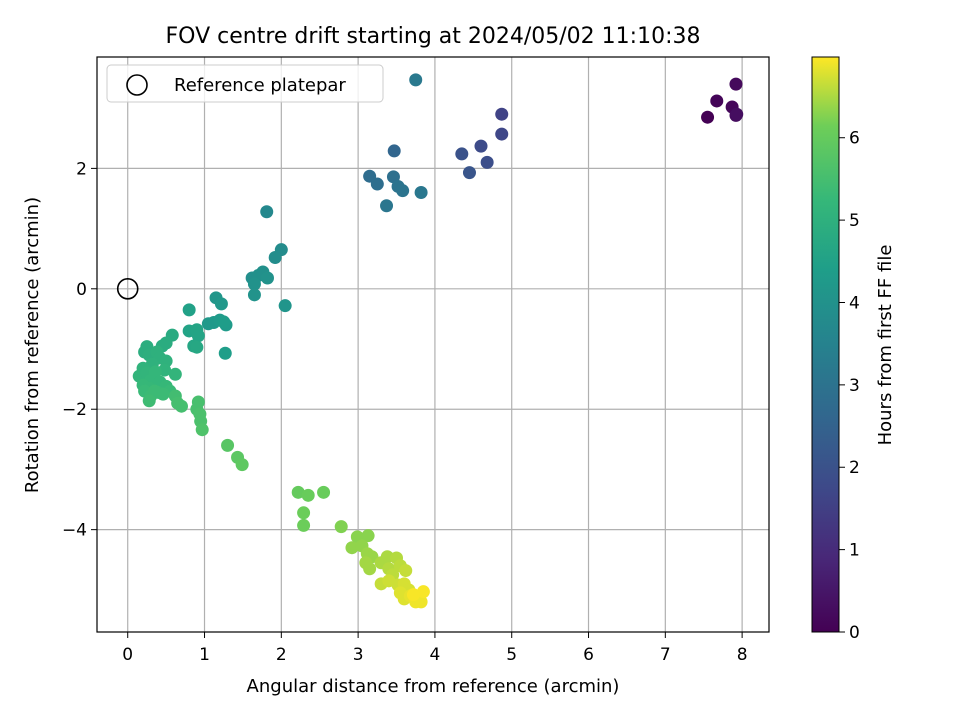 This screenshot has height=720, width=960. Describe the element at coordinates (81, 290) in the screenshot. I see `y-tick-label: 0` at that location.